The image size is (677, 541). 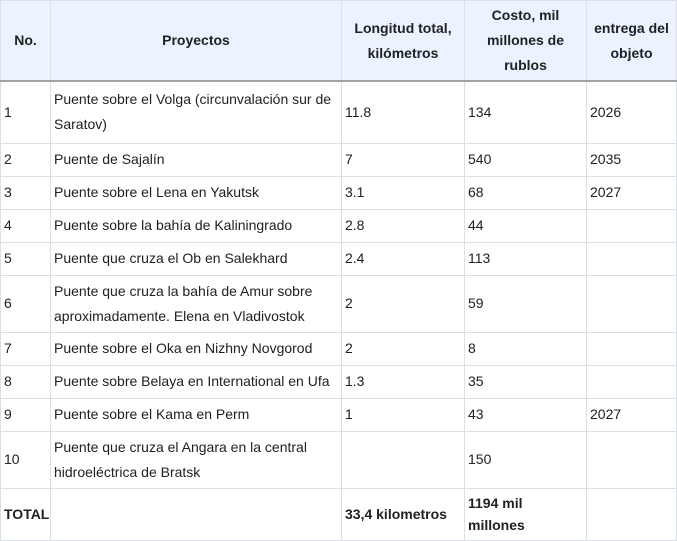 I want to click on cell-project: Puente sobre el Oka en Nizhny Novgorod, so click(x=196, y=348).